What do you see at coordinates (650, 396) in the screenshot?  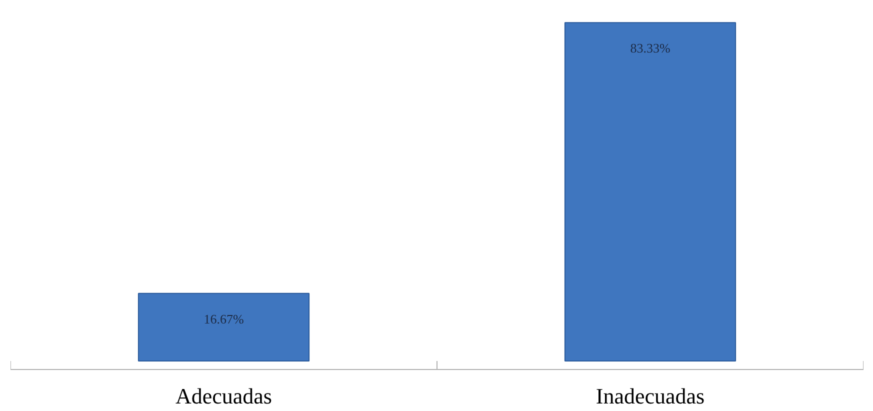 I see `x-tick-label: Inadecuadas` at bounding box center [650, 396].